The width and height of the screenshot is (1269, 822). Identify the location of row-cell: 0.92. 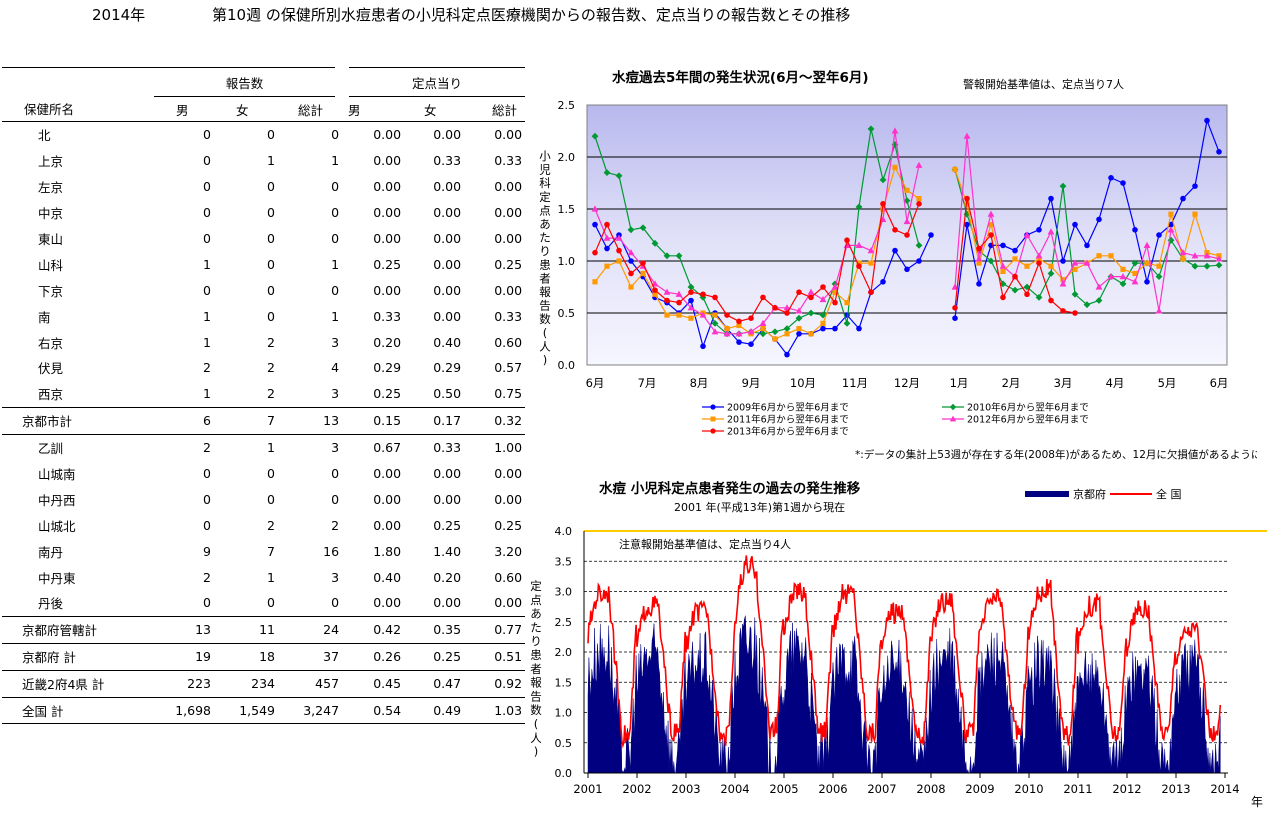
(495, 684).